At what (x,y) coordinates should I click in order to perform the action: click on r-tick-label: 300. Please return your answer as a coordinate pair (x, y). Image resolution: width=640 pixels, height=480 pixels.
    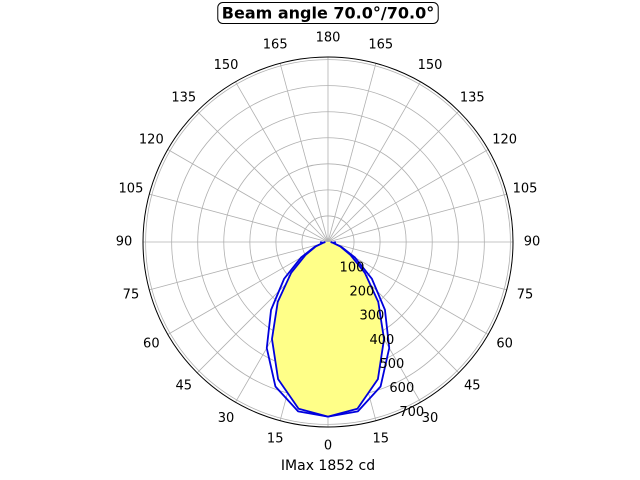
    Looking at the image, I should click on (371, 316).